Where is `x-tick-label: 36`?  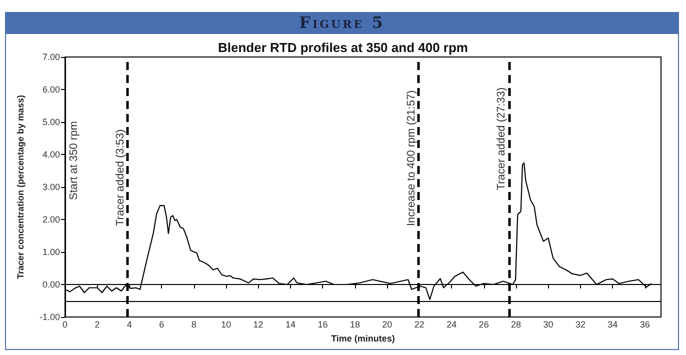
x-tick-label: 36 is located at coordinates (645, 325).